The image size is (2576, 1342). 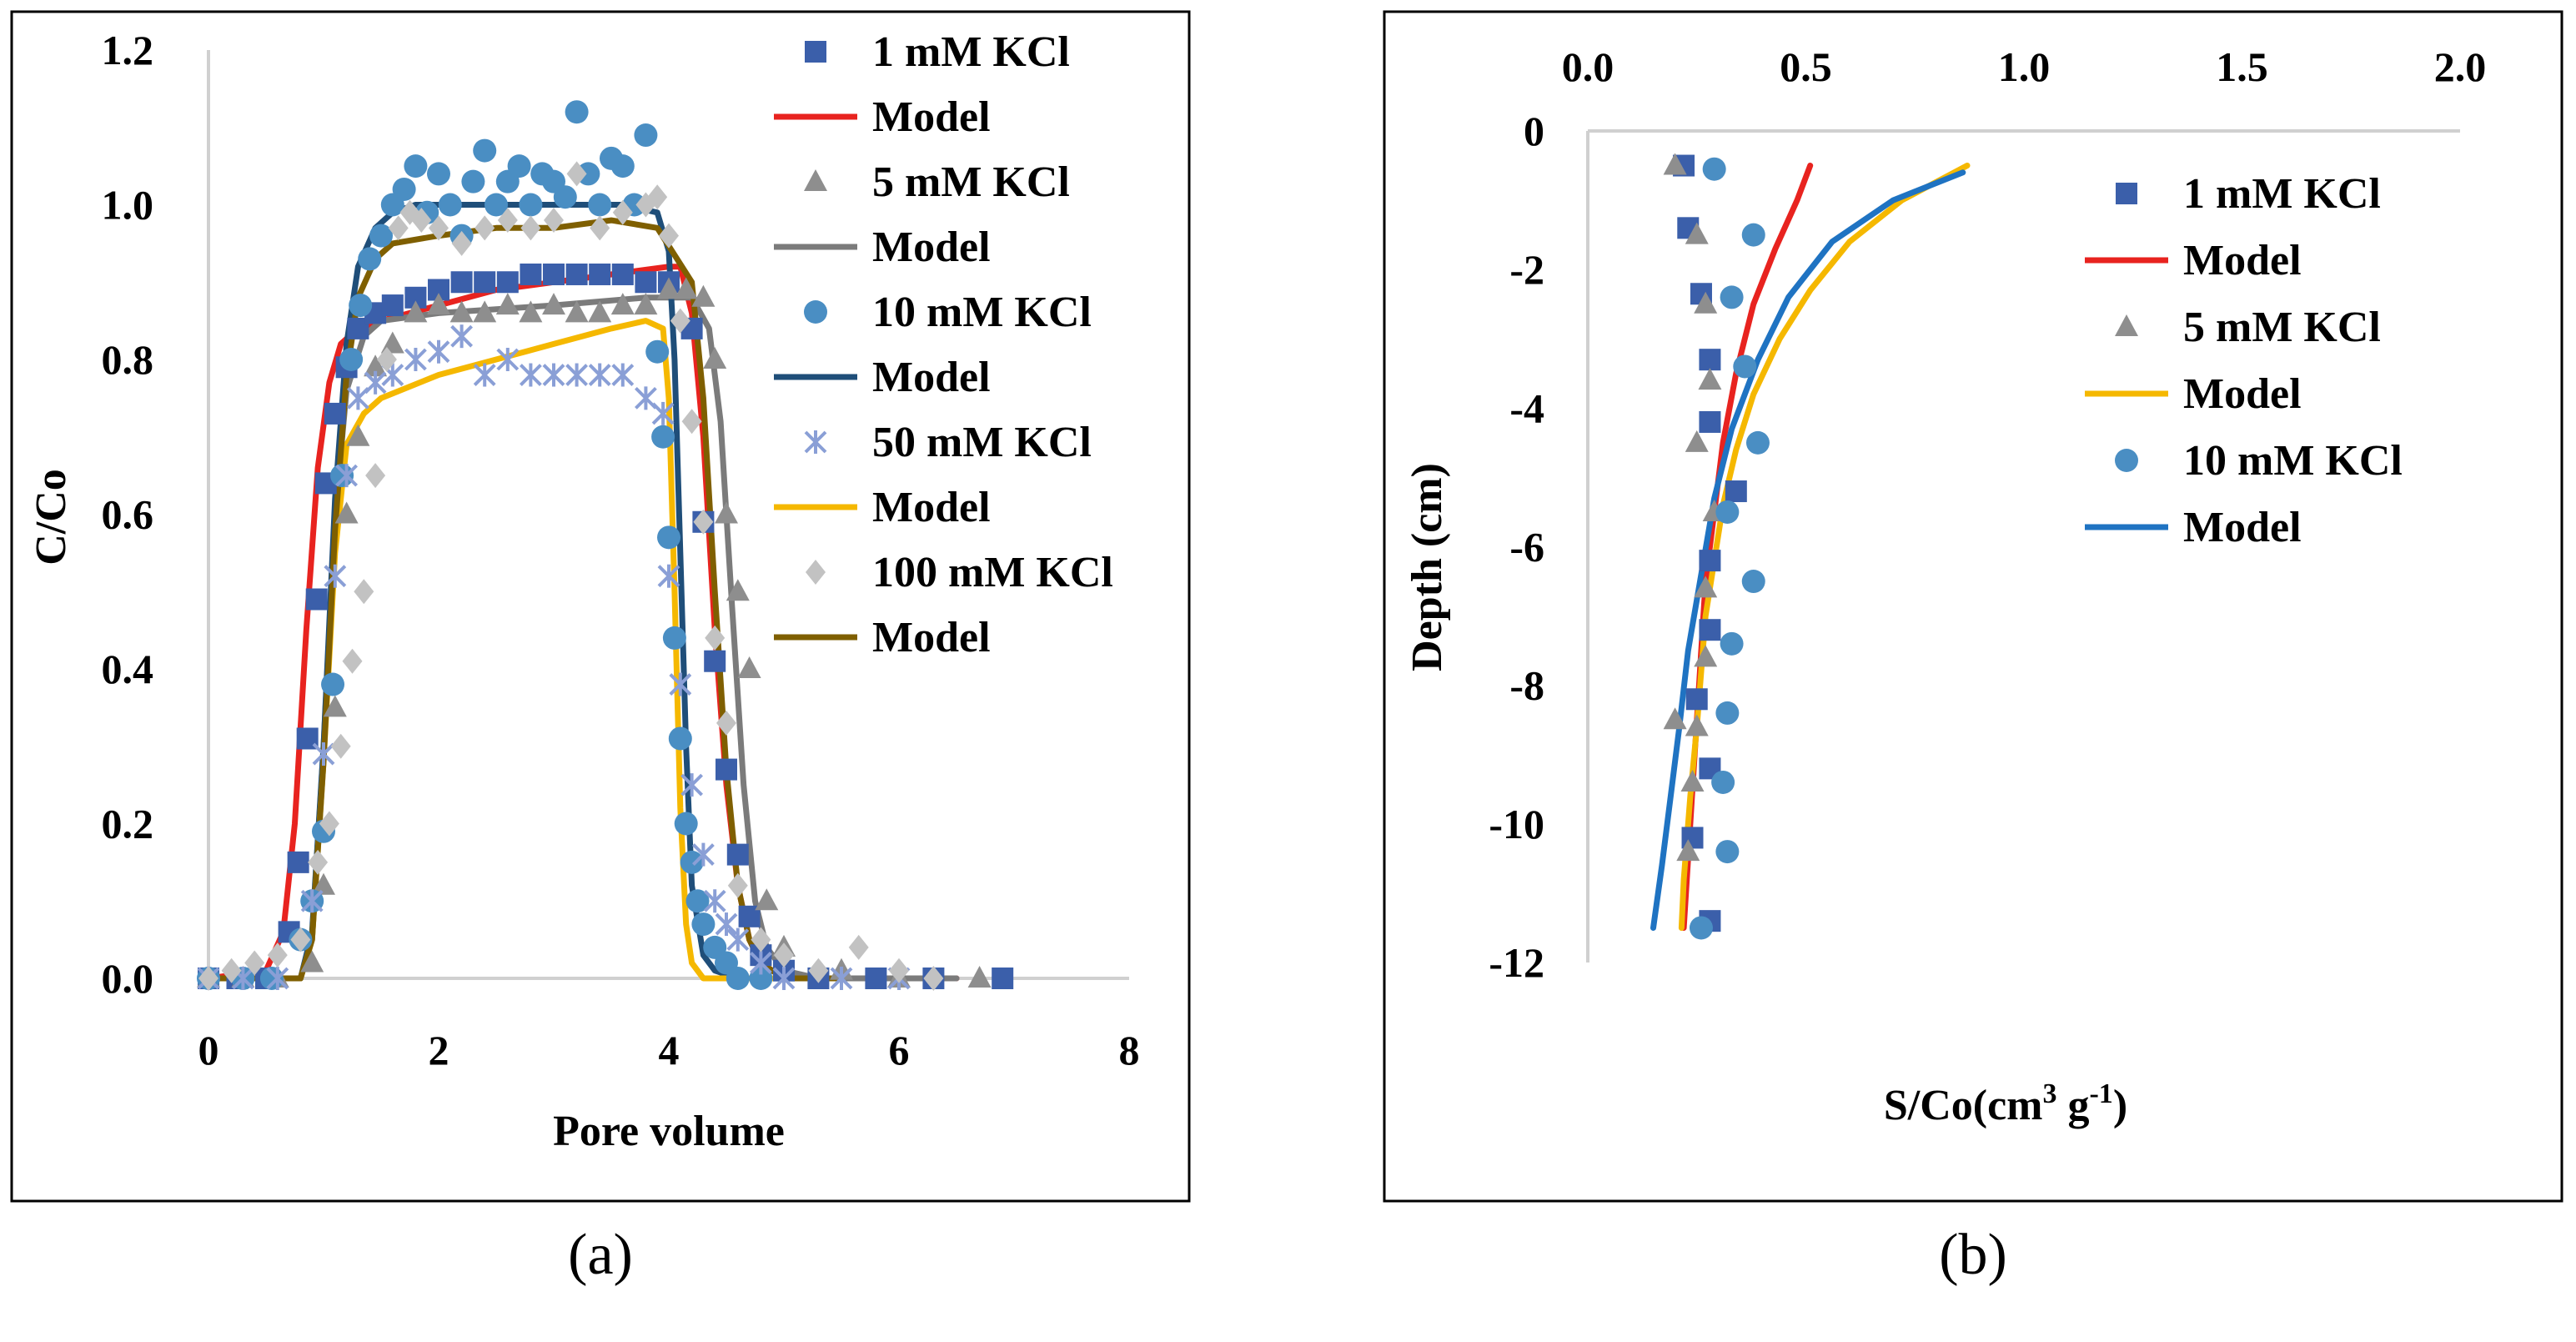 What do you see at coordinates (2282, 327) in the screenshot?
I see `b-legend-label: 5 mM KCl` at bounding box center [2282, 327].